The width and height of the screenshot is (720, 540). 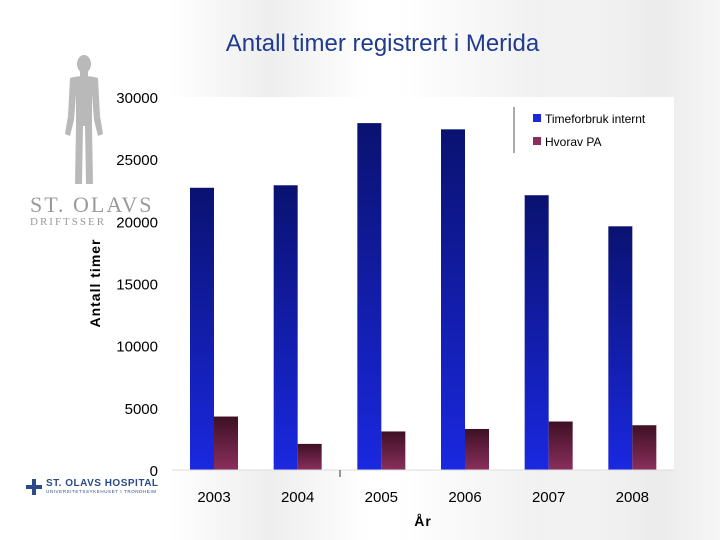 I want to click on bar-pa-2008, so click(x=644, y=447).